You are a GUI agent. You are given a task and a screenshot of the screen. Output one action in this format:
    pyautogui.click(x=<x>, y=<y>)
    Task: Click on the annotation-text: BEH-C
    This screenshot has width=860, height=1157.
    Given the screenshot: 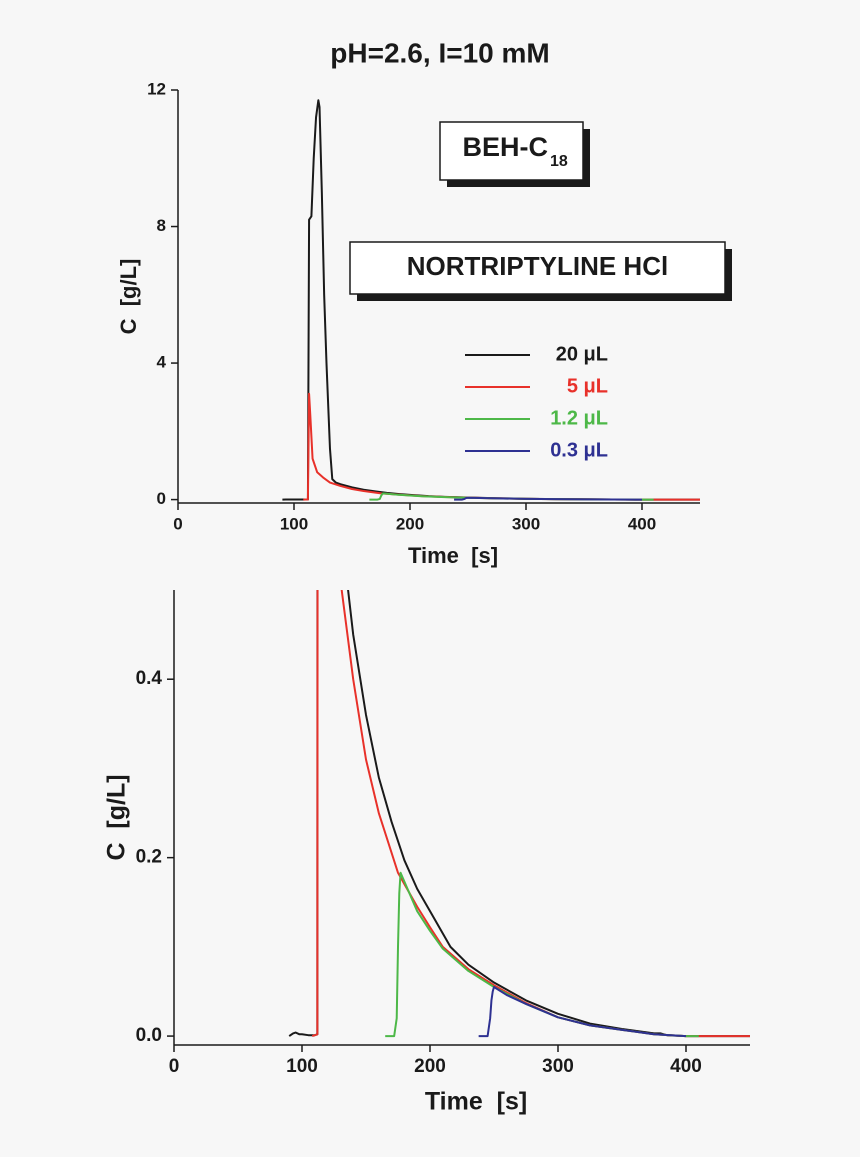 What is the action you would take?
    pyautogui.click(x=506, y=147)
    